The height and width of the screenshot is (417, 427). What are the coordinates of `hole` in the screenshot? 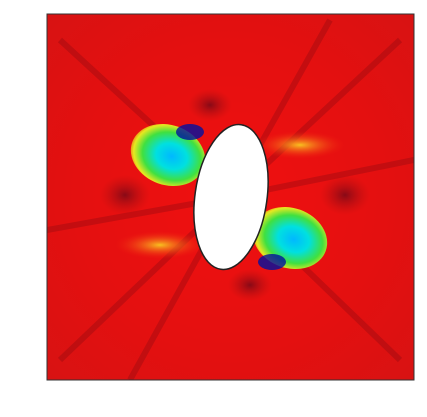 It's located at (231, 197).